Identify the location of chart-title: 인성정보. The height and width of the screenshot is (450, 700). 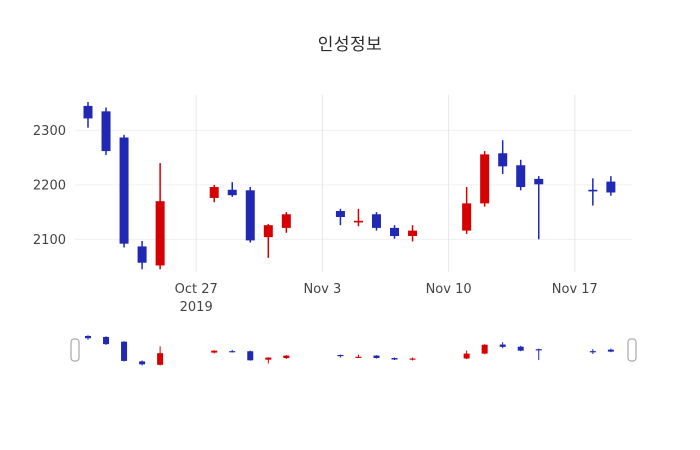
(350, 45).